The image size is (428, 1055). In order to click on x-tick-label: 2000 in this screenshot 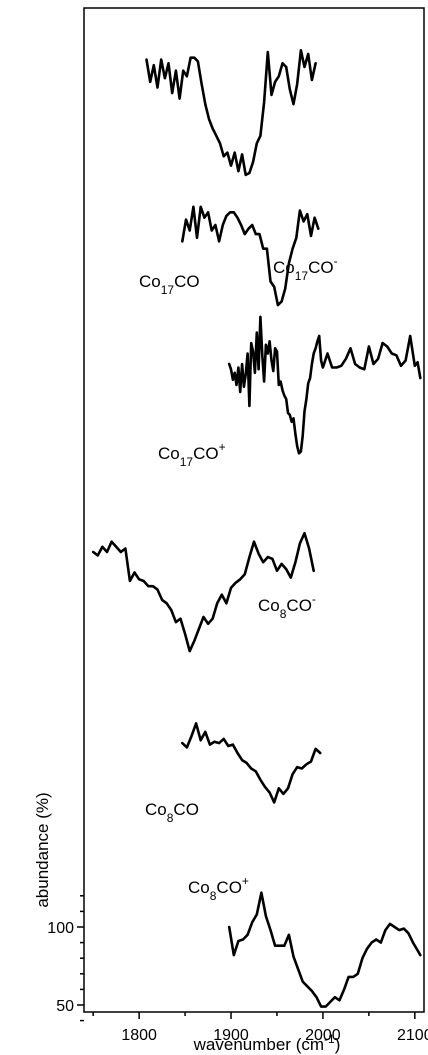, I will do `click(323, 1035)`.